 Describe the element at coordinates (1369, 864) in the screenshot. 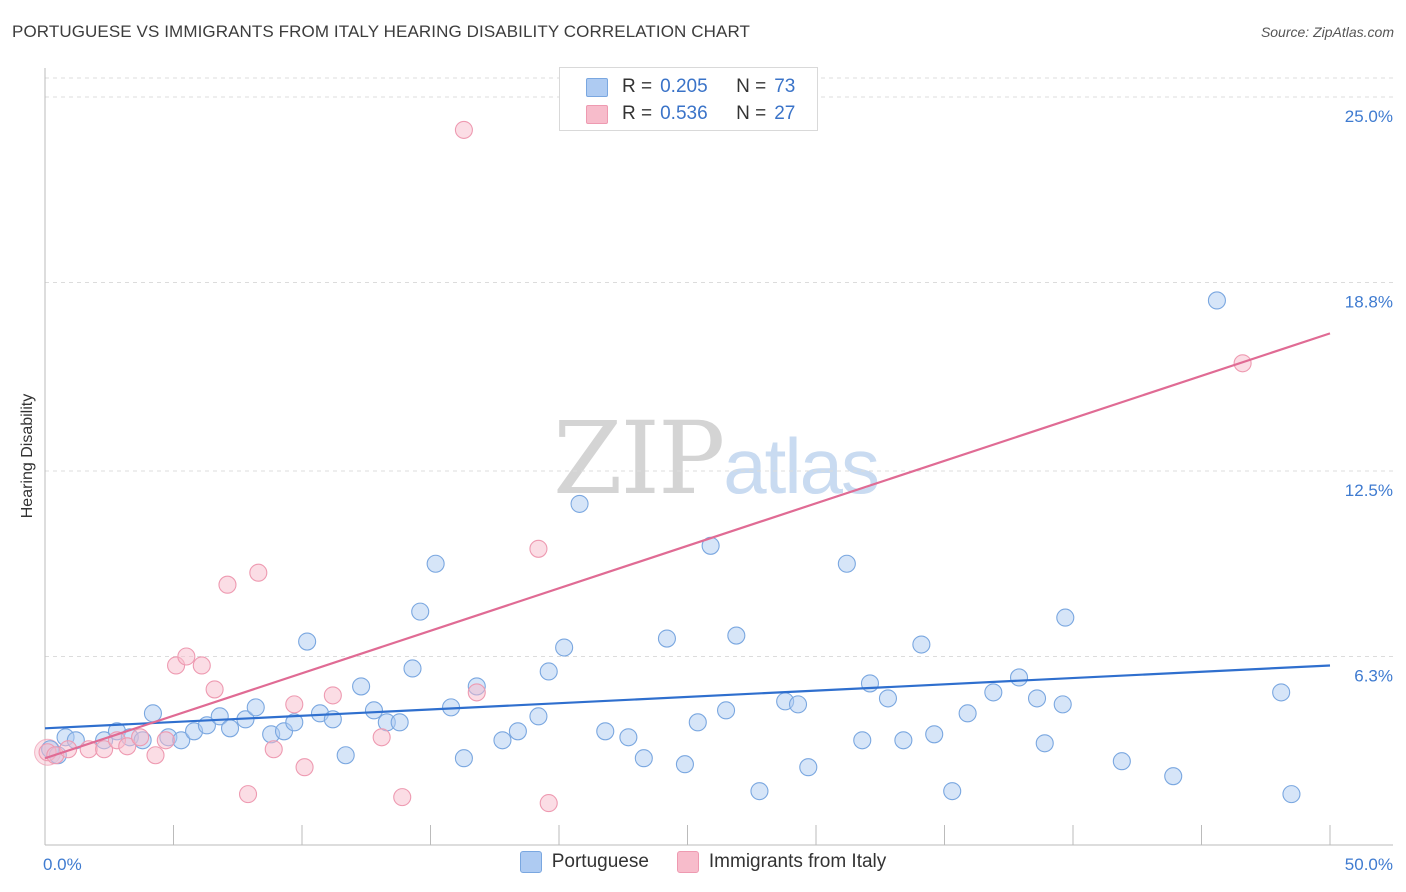

I see `x-tick-label: 50.0%` at that location.